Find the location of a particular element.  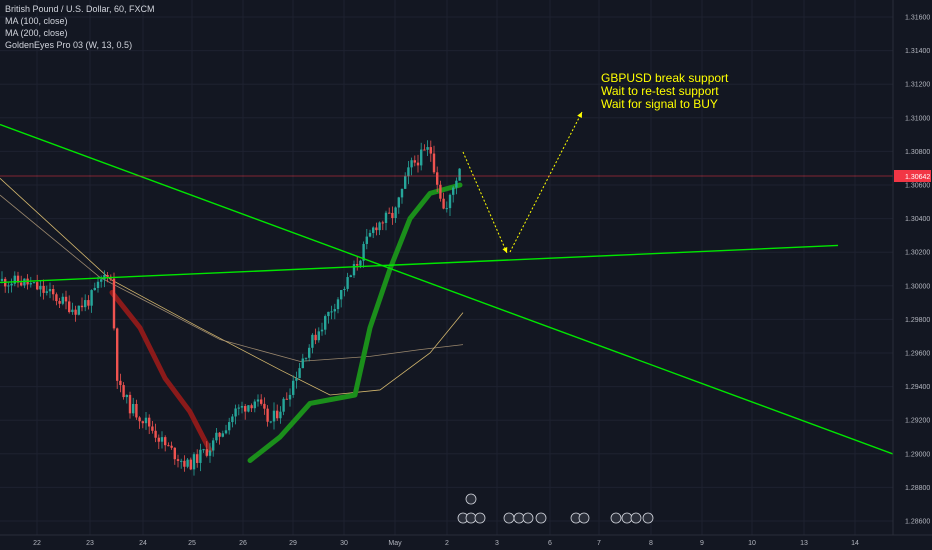

price-tick-label: 1.31000 is located at coordinates (917, 118).